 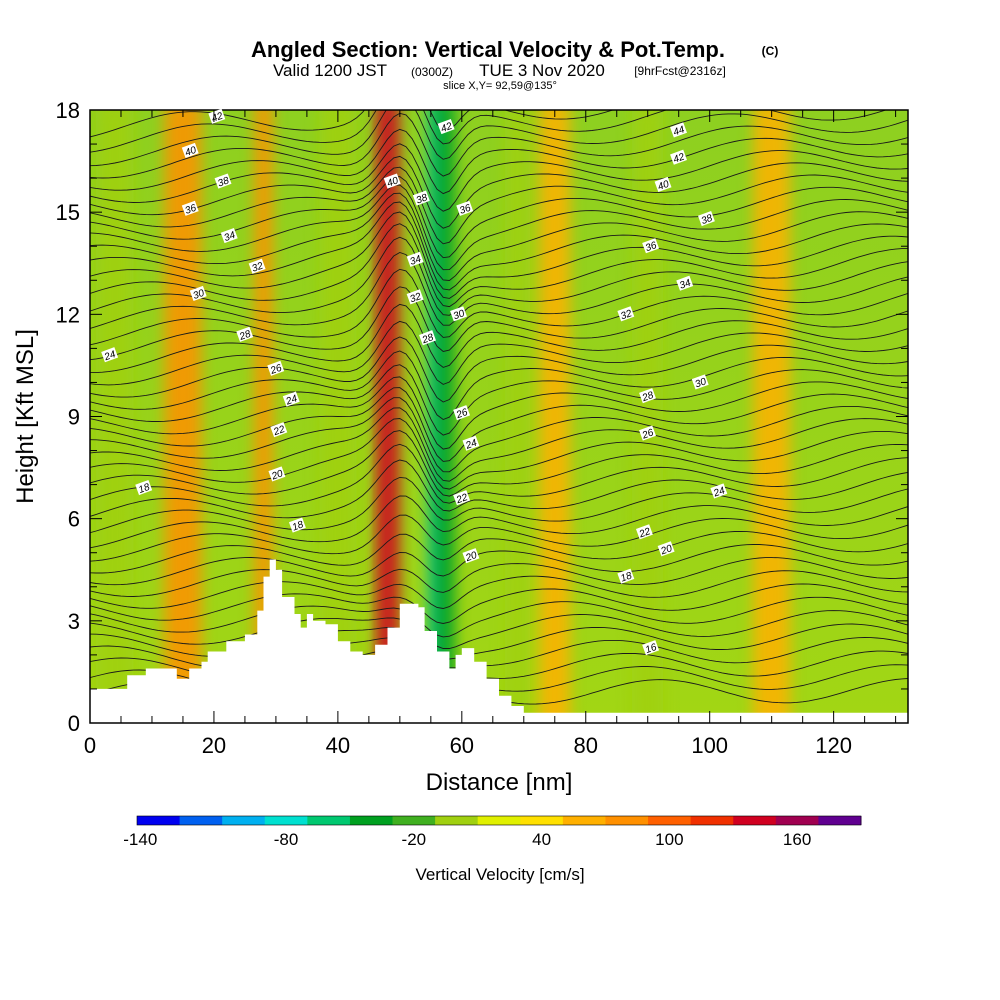 I want to click on x-axis-label: Distance [nm], so click(x=499, y=782).